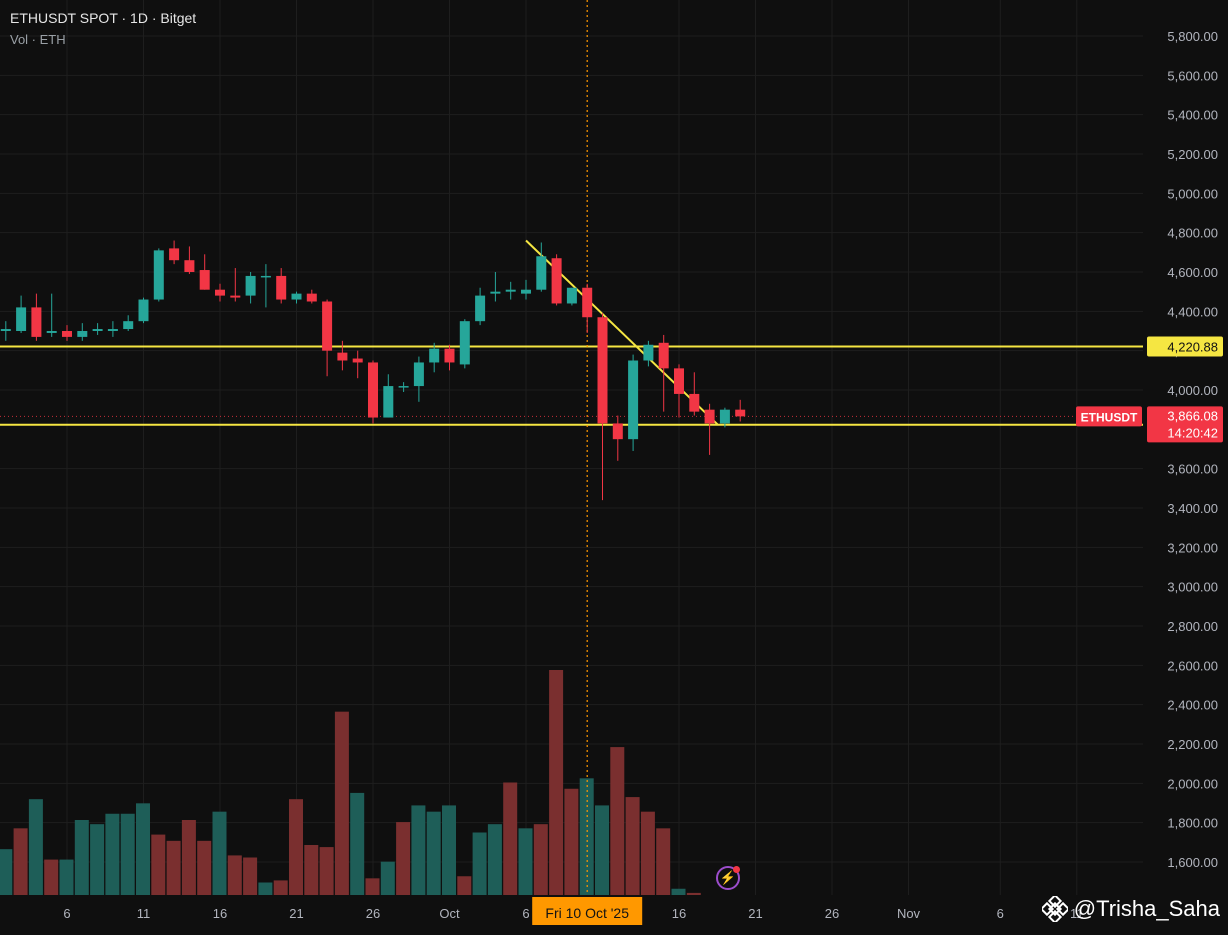 The width and height of the screenshot is (1228, 935). I want to click on volume-bars, so click(350, 782).